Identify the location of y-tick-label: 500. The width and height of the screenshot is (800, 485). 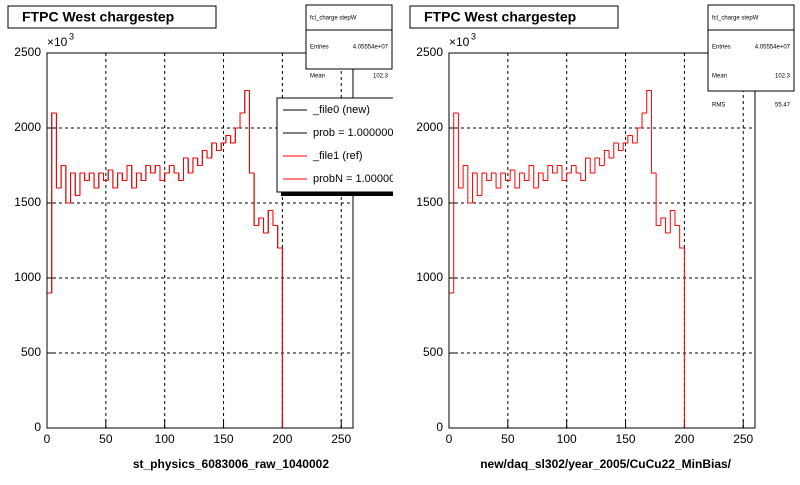
(31, 352).